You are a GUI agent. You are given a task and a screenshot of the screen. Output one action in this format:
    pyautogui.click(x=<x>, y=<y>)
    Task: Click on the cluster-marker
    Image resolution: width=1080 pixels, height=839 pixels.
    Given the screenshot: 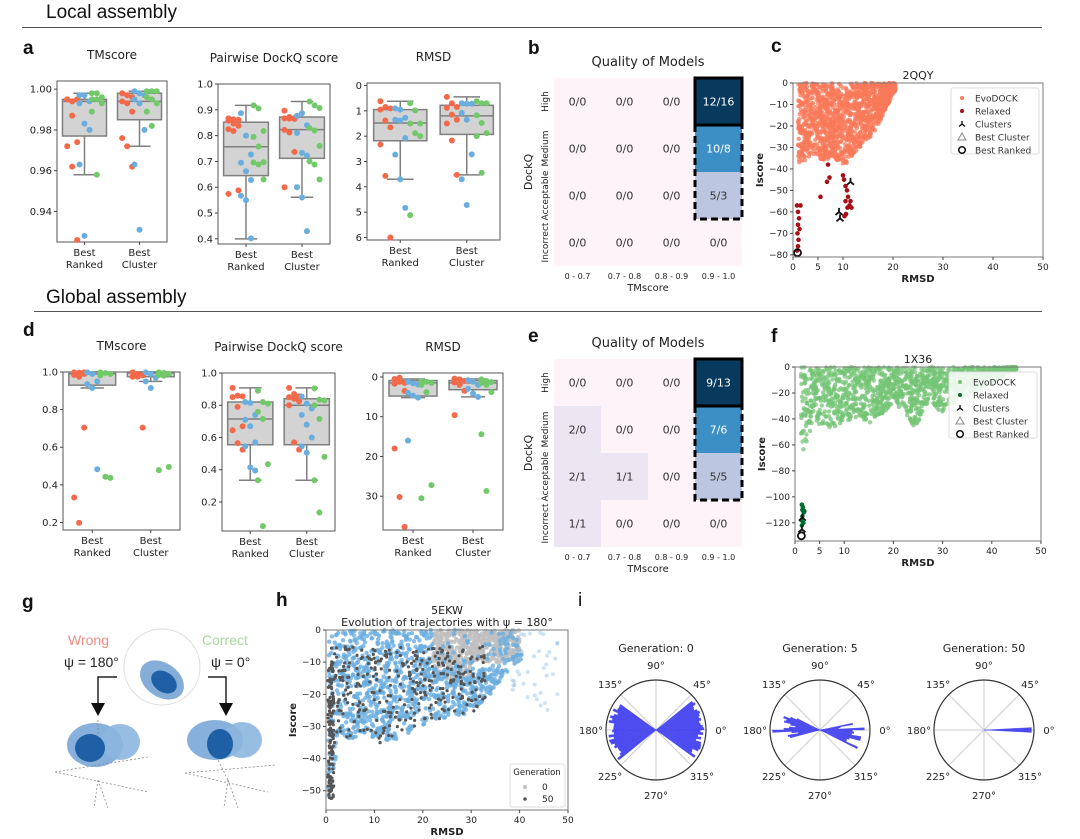 What is the action you would take?
    pyautogui.click(x=801, y=529)
    